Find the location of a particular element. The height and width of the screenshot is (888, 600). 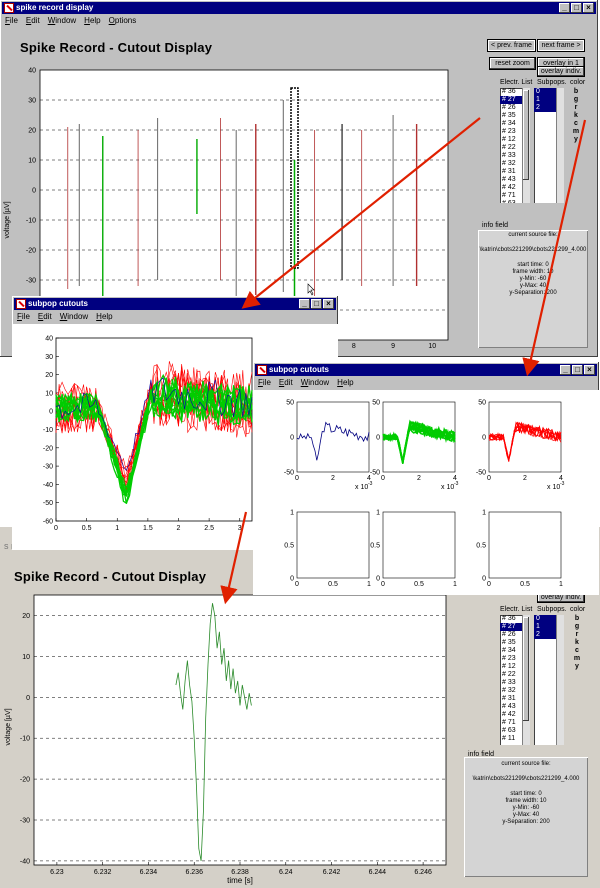

electrode-list-item: # 42 is located at coordinates (509, 187).